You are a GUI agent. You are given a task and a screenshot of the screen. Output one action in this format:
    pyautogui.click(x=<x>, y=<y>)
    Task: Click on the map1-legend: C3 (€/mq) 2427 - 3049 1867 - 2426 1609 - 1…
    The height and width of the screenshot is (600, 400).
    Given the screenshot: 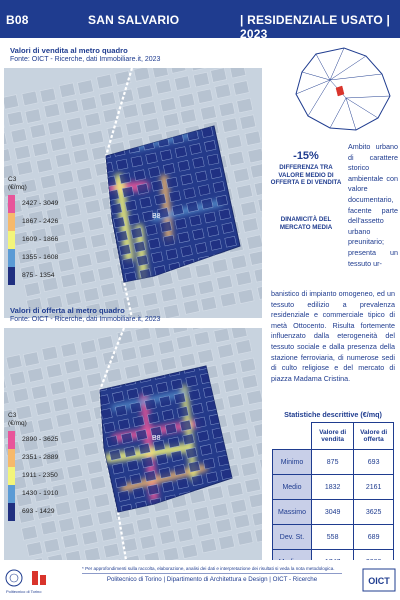 What is the action you would take?
    pyautogui.click(x=41, y=230)
    